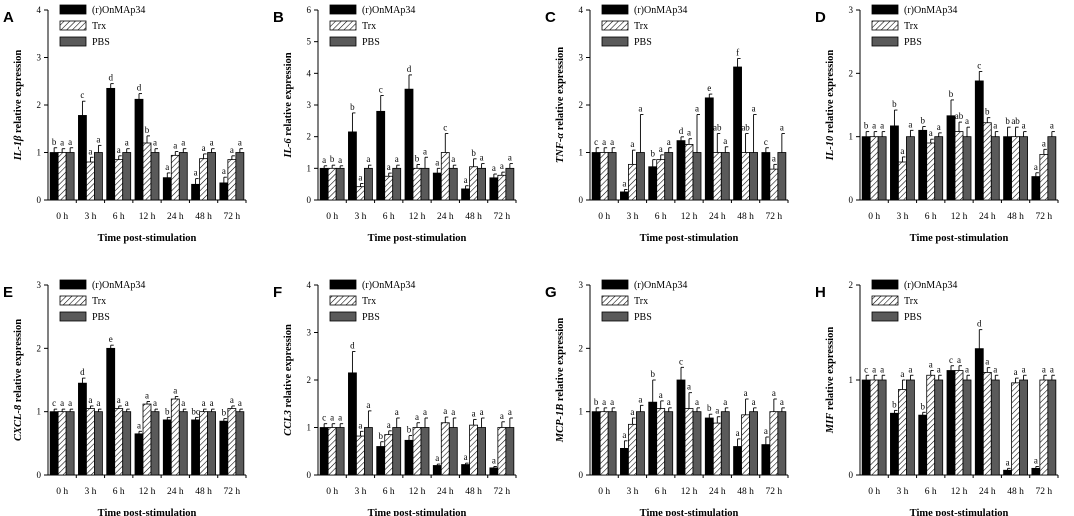 The height and width of the screenshot is (516, 1074). Describe the element at coordinates (641, 26) in the screenshot. I see `legend-label: Trx` at that location.